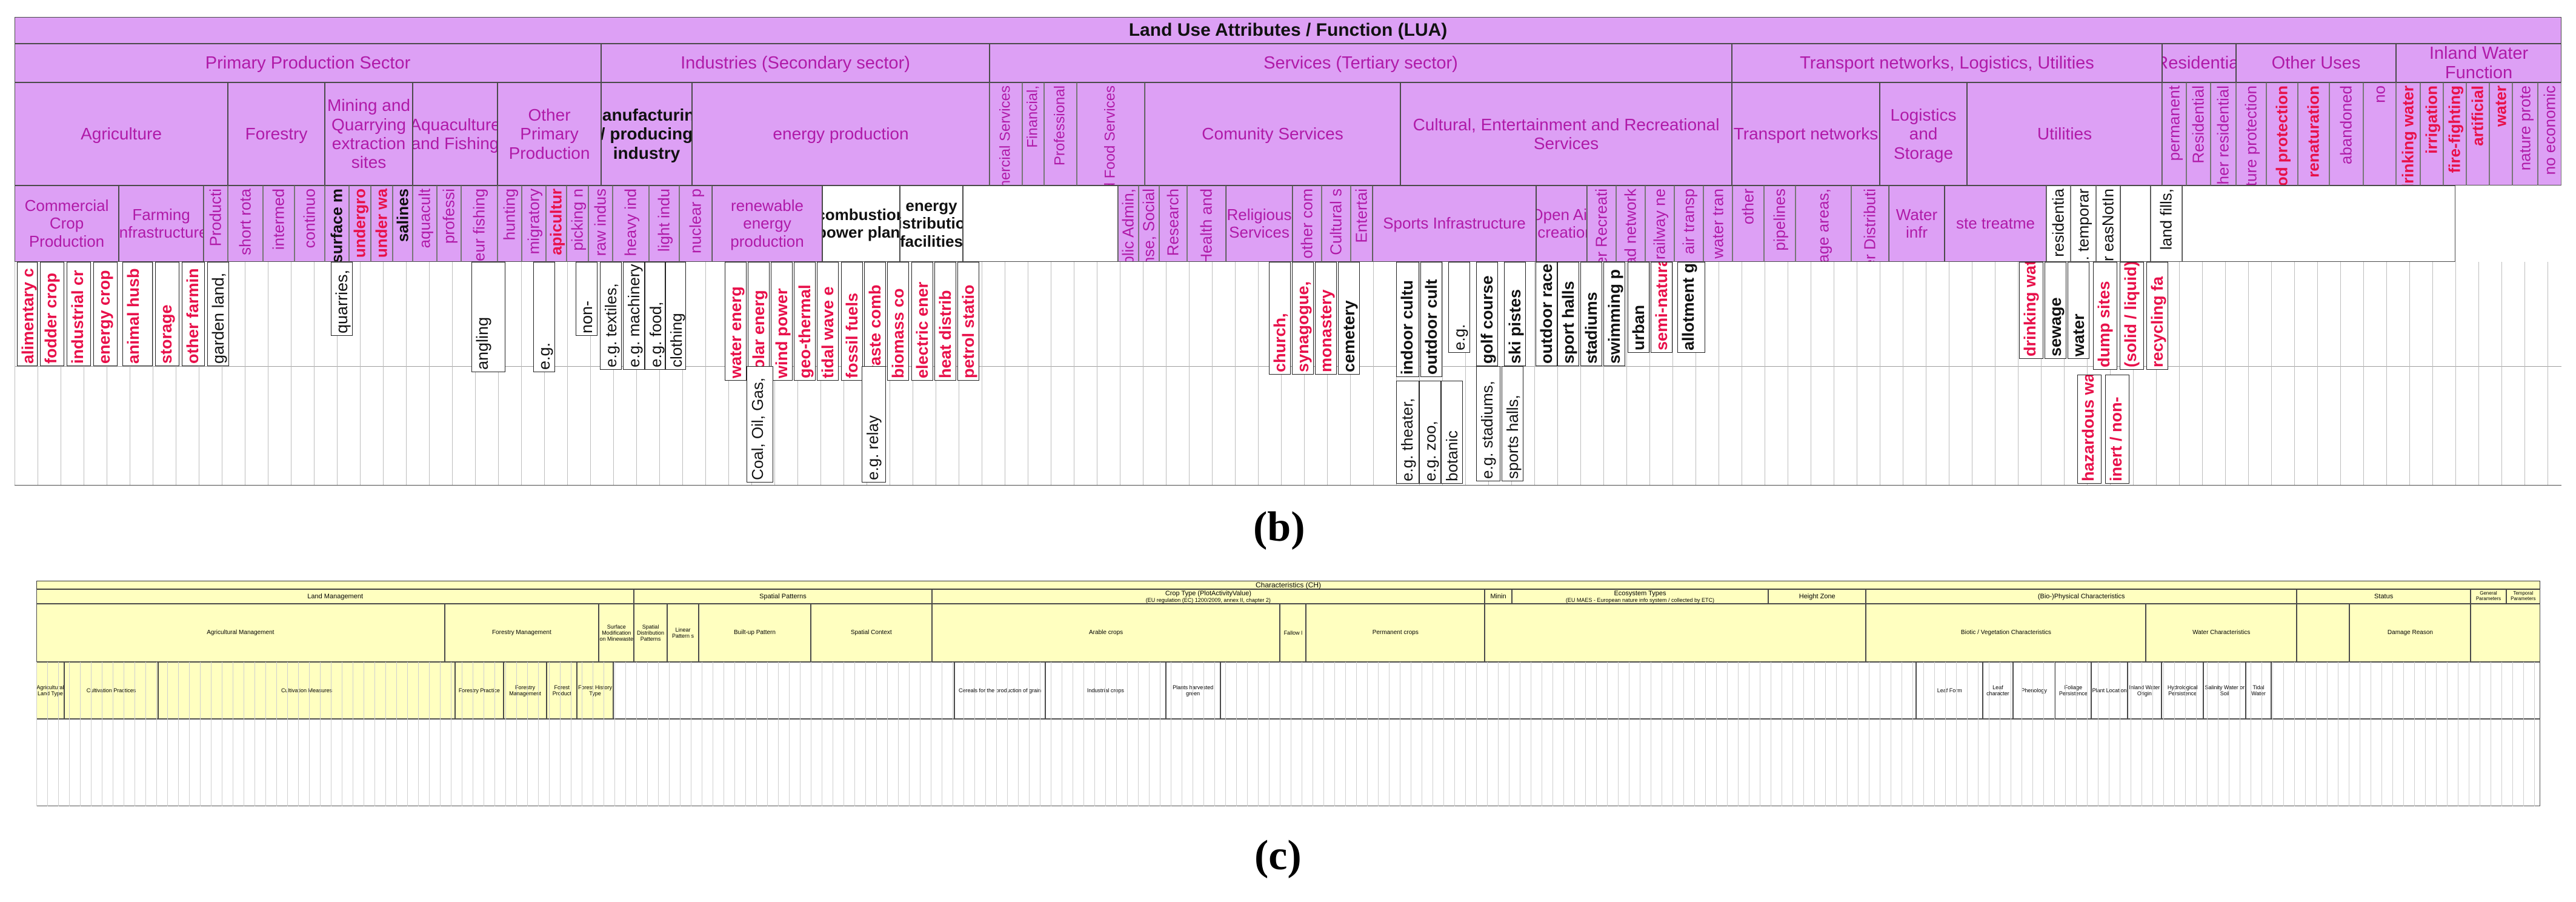  What do you see at coordinates (1661, 307) in the screenshot?
I see `val-semi-natural: semi-natural` at bounding box center [1661, 307].